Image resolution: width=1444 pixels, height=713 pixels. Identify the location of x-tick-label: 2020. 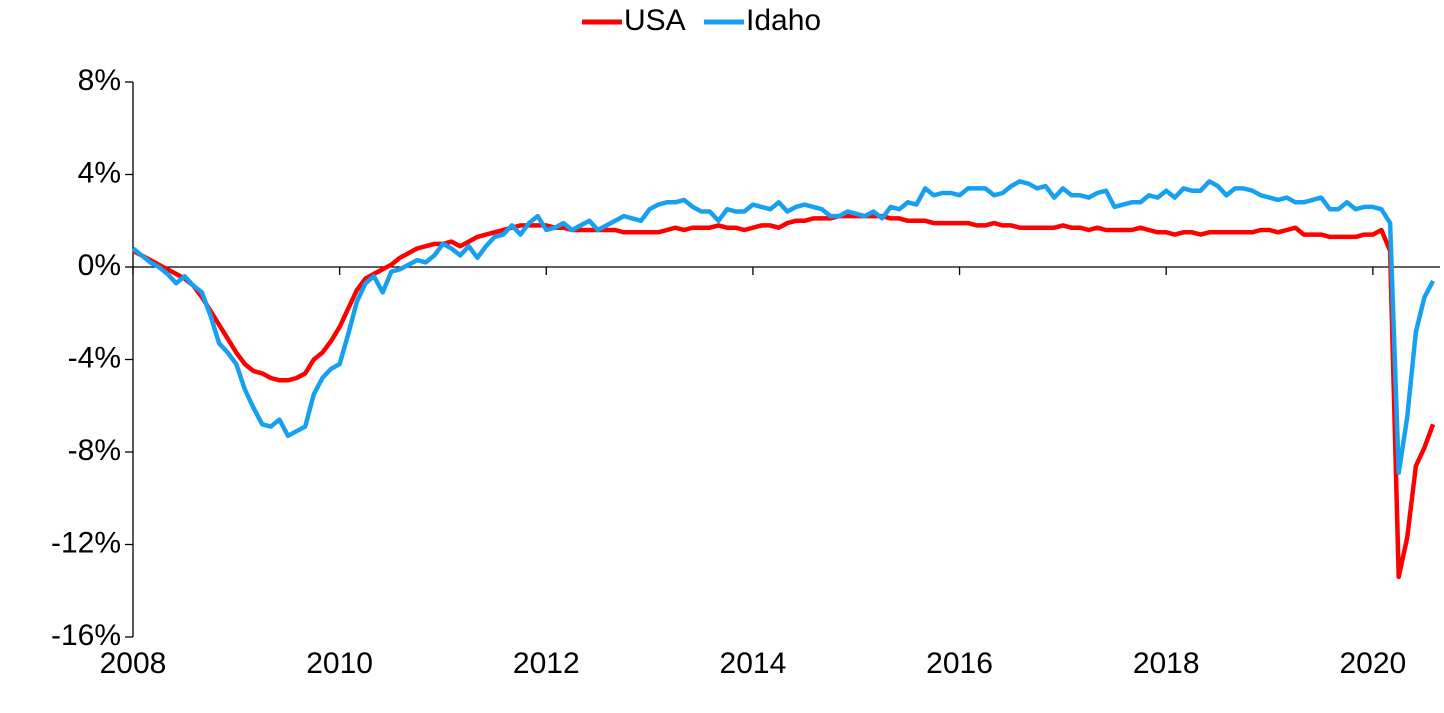
(1372, 663).